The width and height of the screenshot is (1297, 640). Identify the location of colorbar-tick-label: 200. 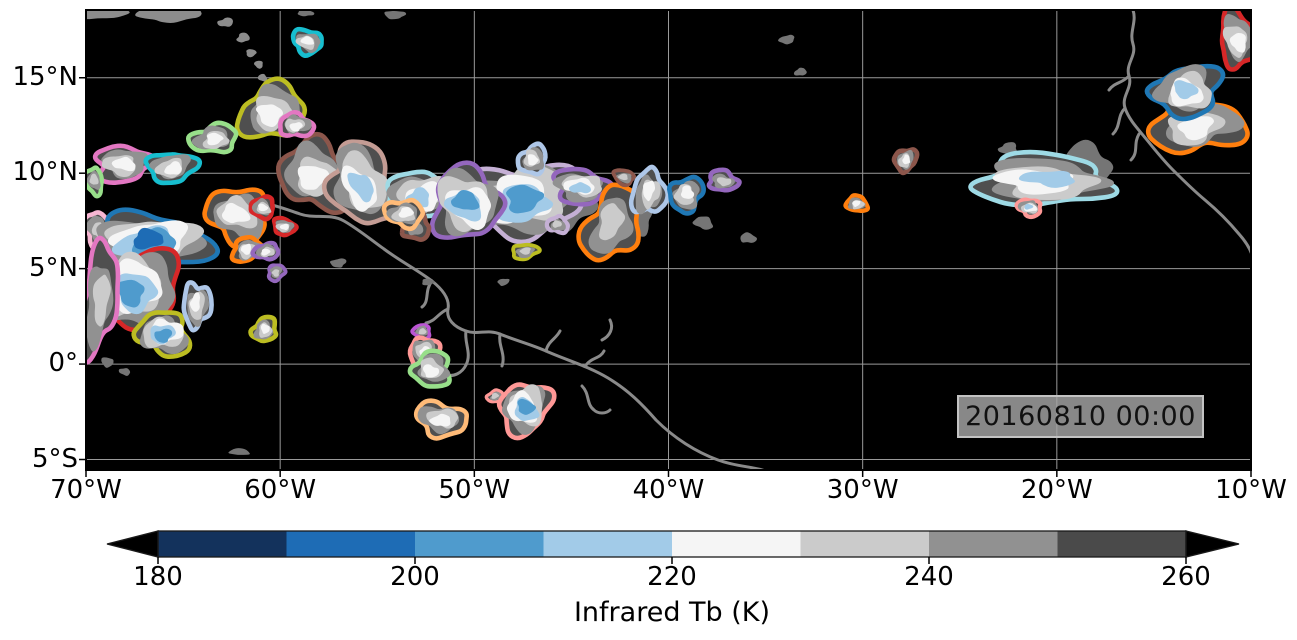
(415, 577).